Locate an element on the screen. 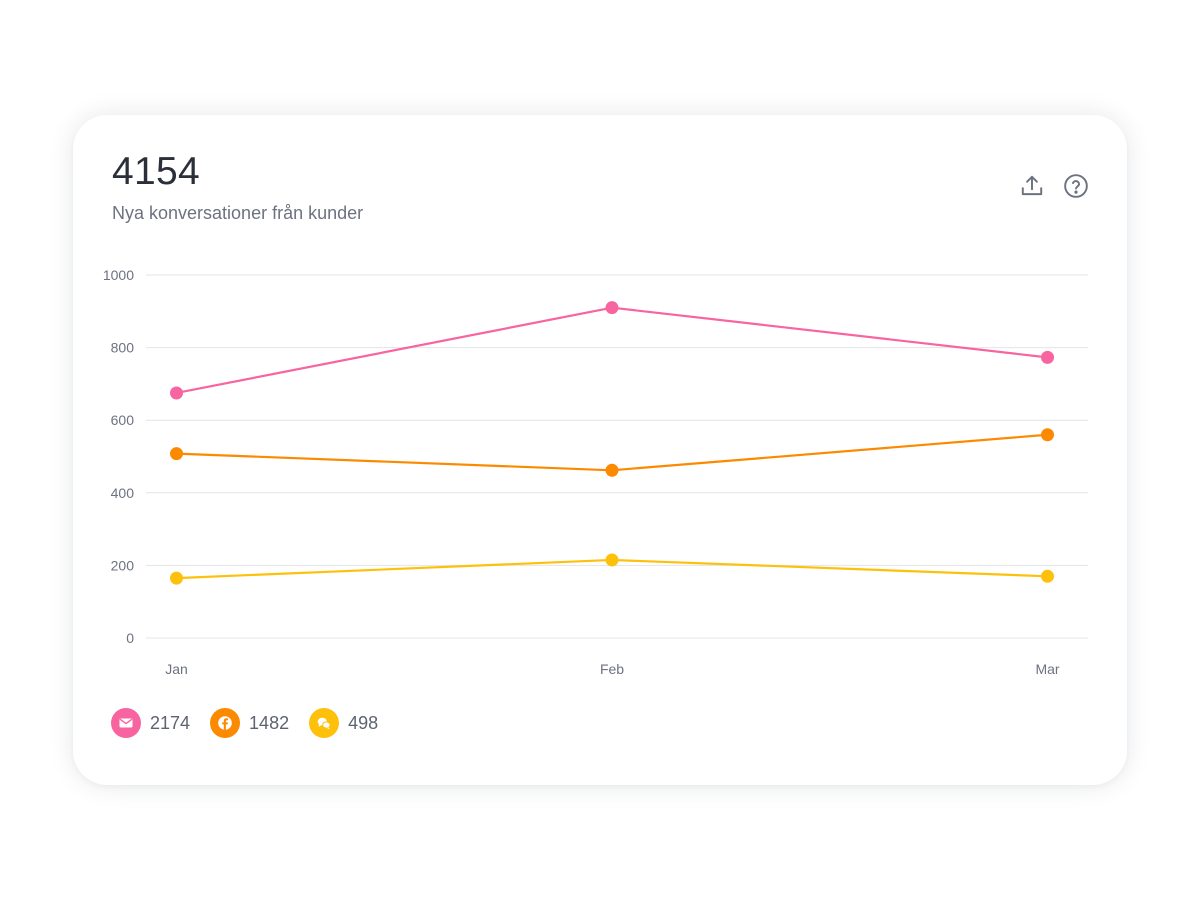 This screenshot has height=901, width=1200. export-button is located at coordinates (1032, 186).